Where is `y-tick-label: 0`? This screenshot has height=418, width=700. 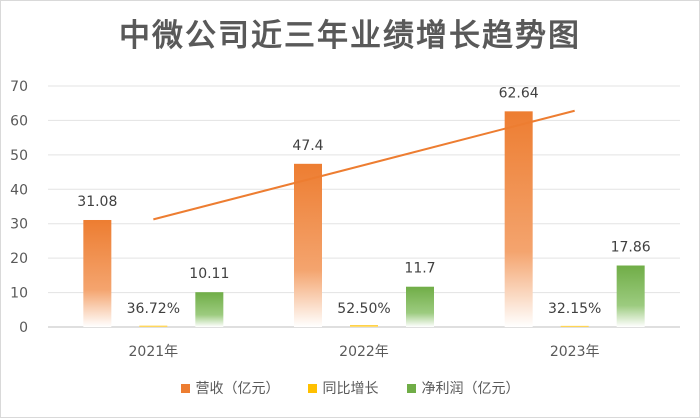 y-tick-label: 0 is located at coordinates (23, 328).